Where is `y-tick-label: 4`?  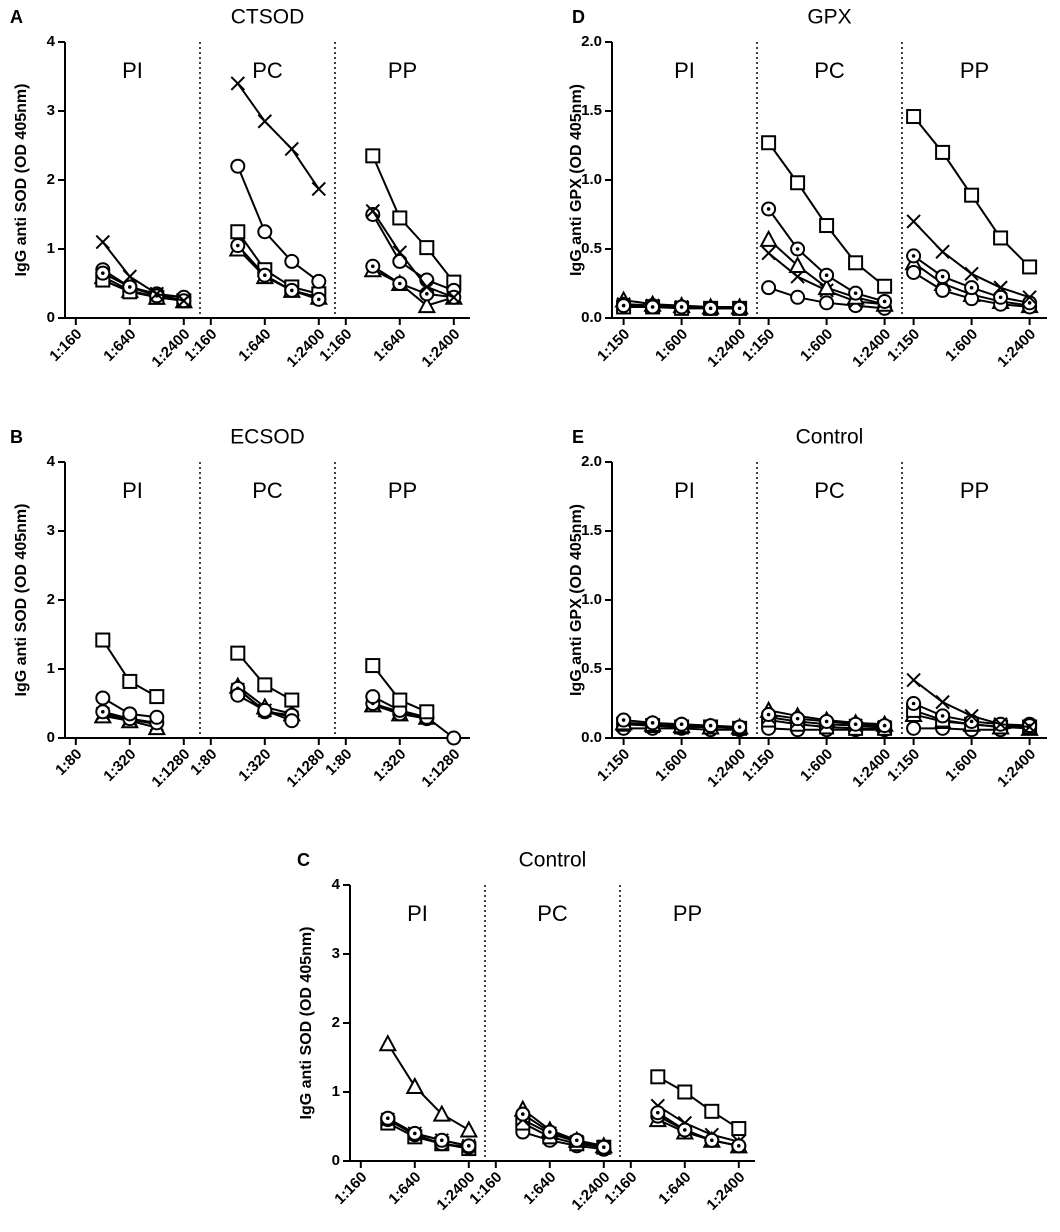 y-tick-label: 4 is located at coordinates (51, 461).